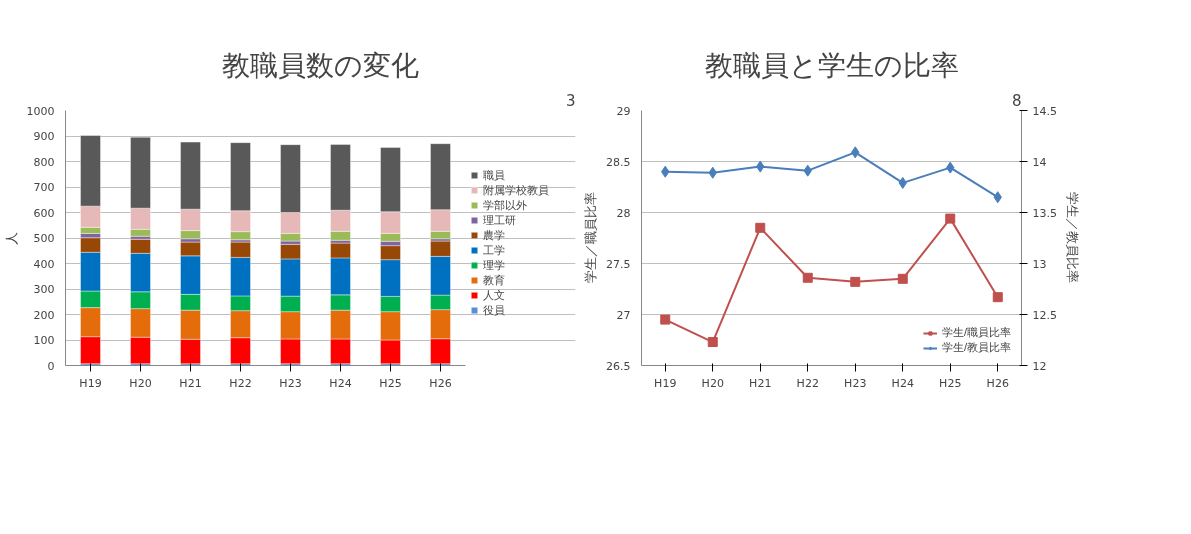  What do you see at coordinates (1044, 315) in the screenshot?
I see `y2-tick-label: 12.5` at bounding box center [1044, 315].